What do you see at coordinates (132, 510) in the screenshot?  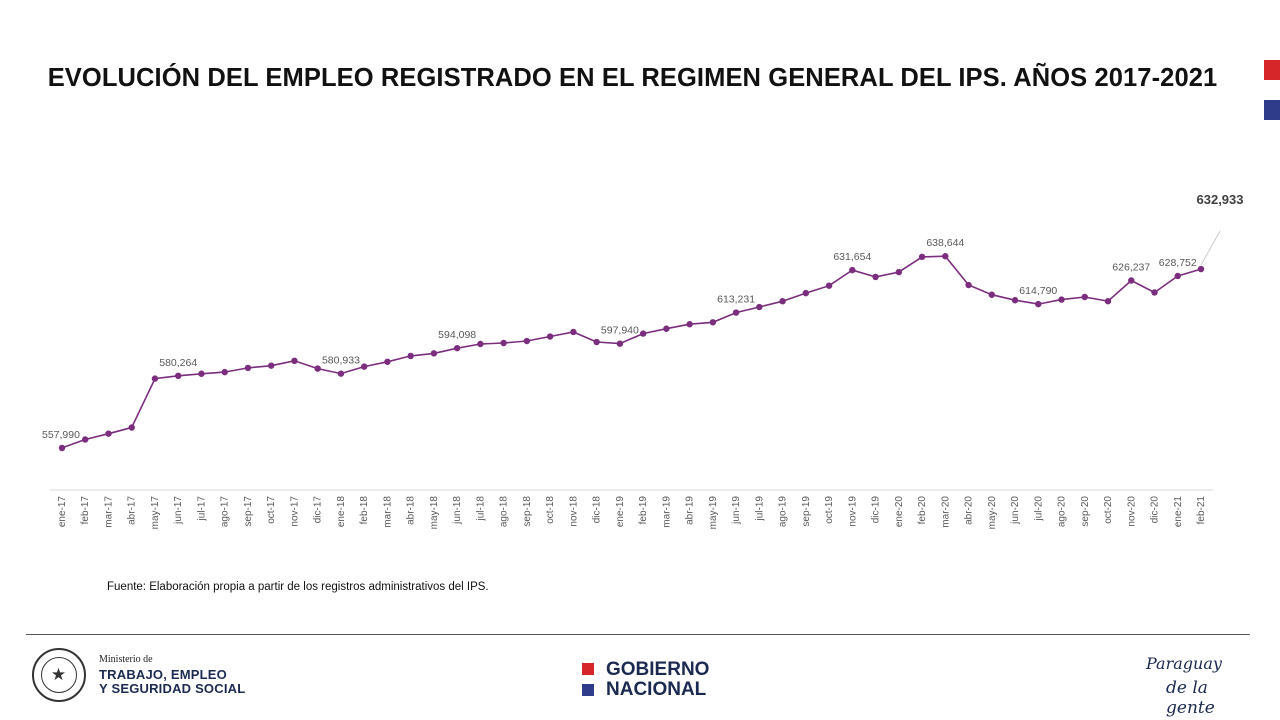 I see `x-tick-label-abr-17: abr-17` at bounding box center [132, 510].